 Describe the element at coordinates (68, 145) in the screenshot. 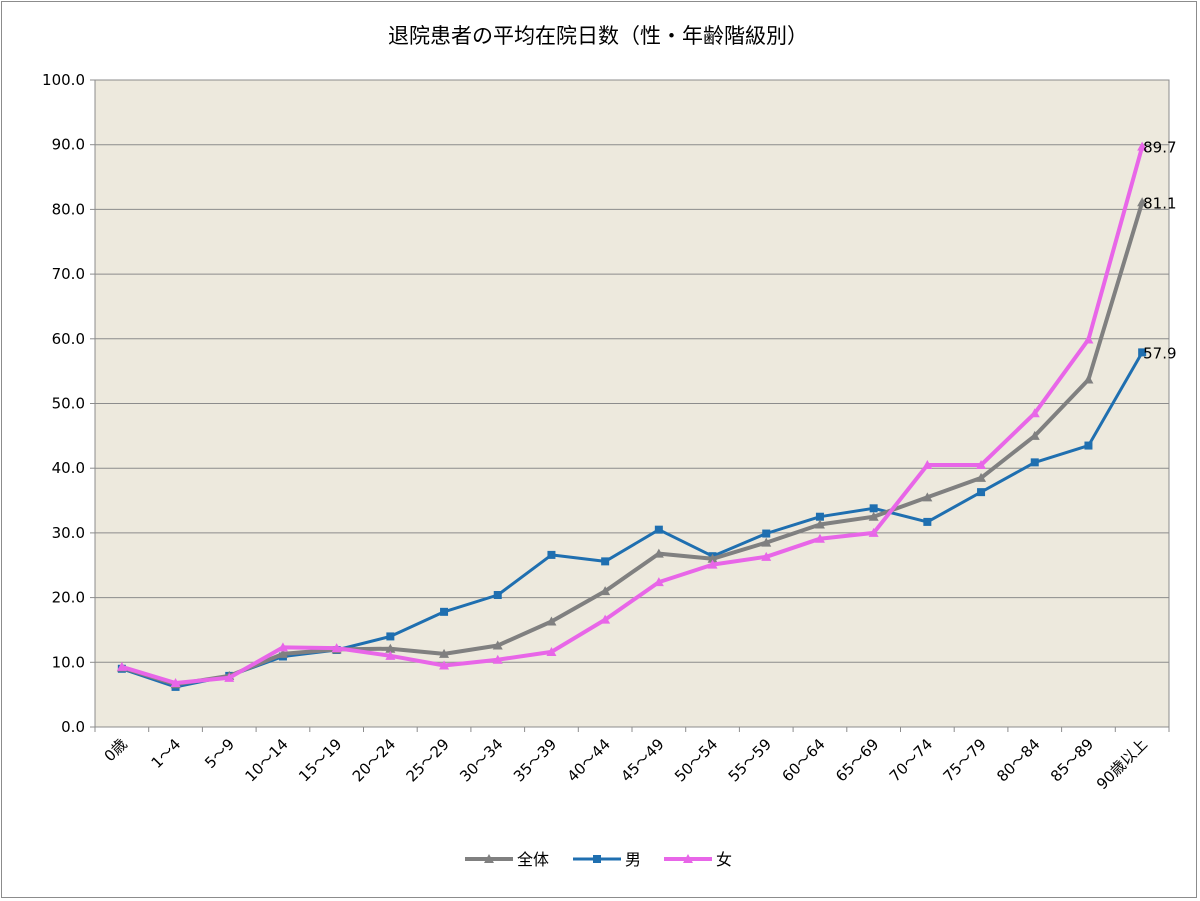

I see `y-tick-label: 90.0` at that location.